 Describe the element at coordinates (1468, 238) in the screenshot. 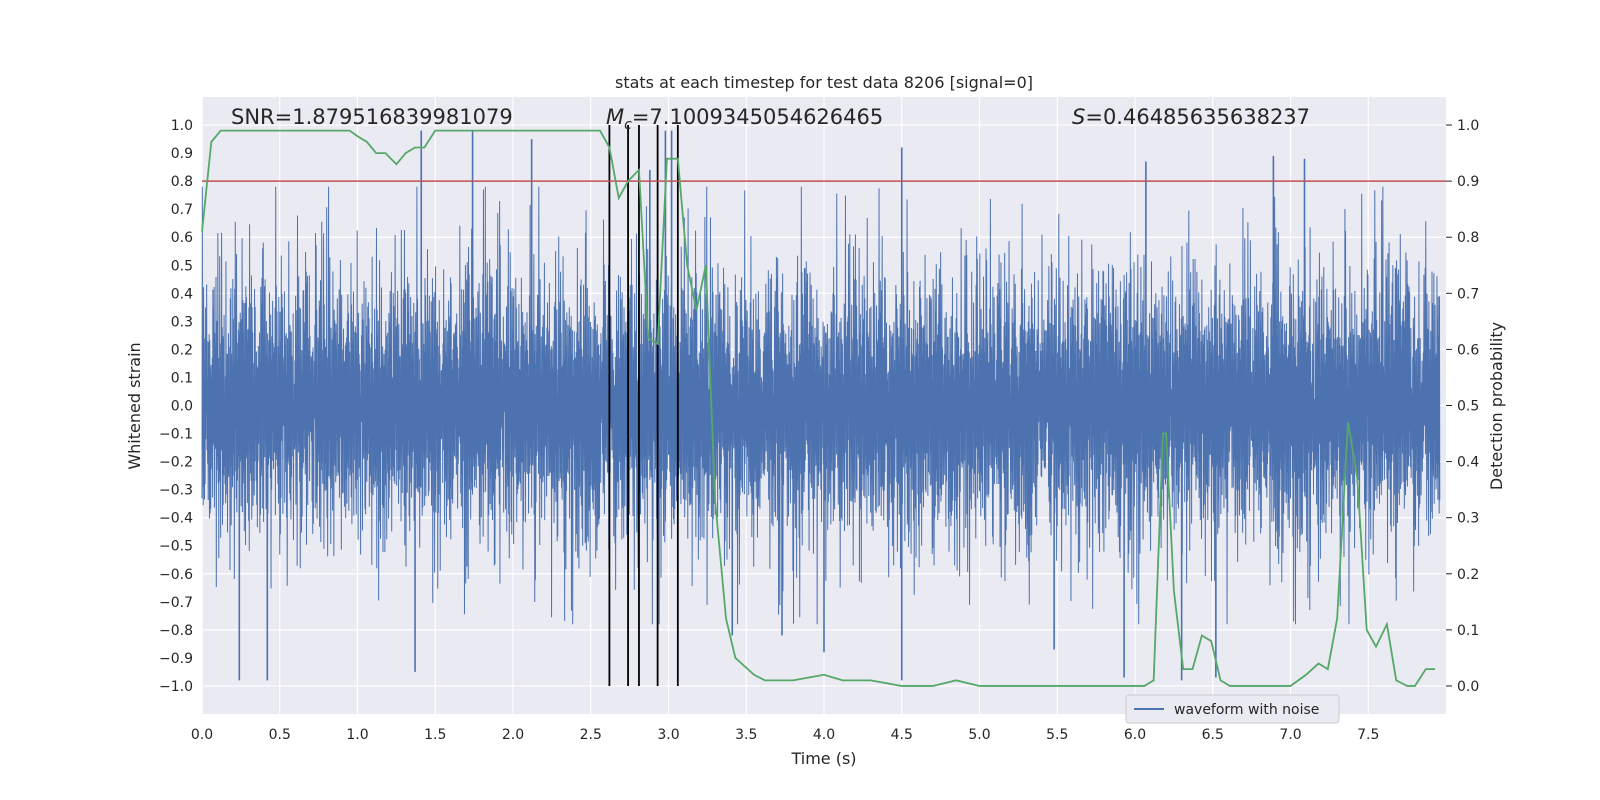

I see `y-right-tick-label: 0.8` at that location.